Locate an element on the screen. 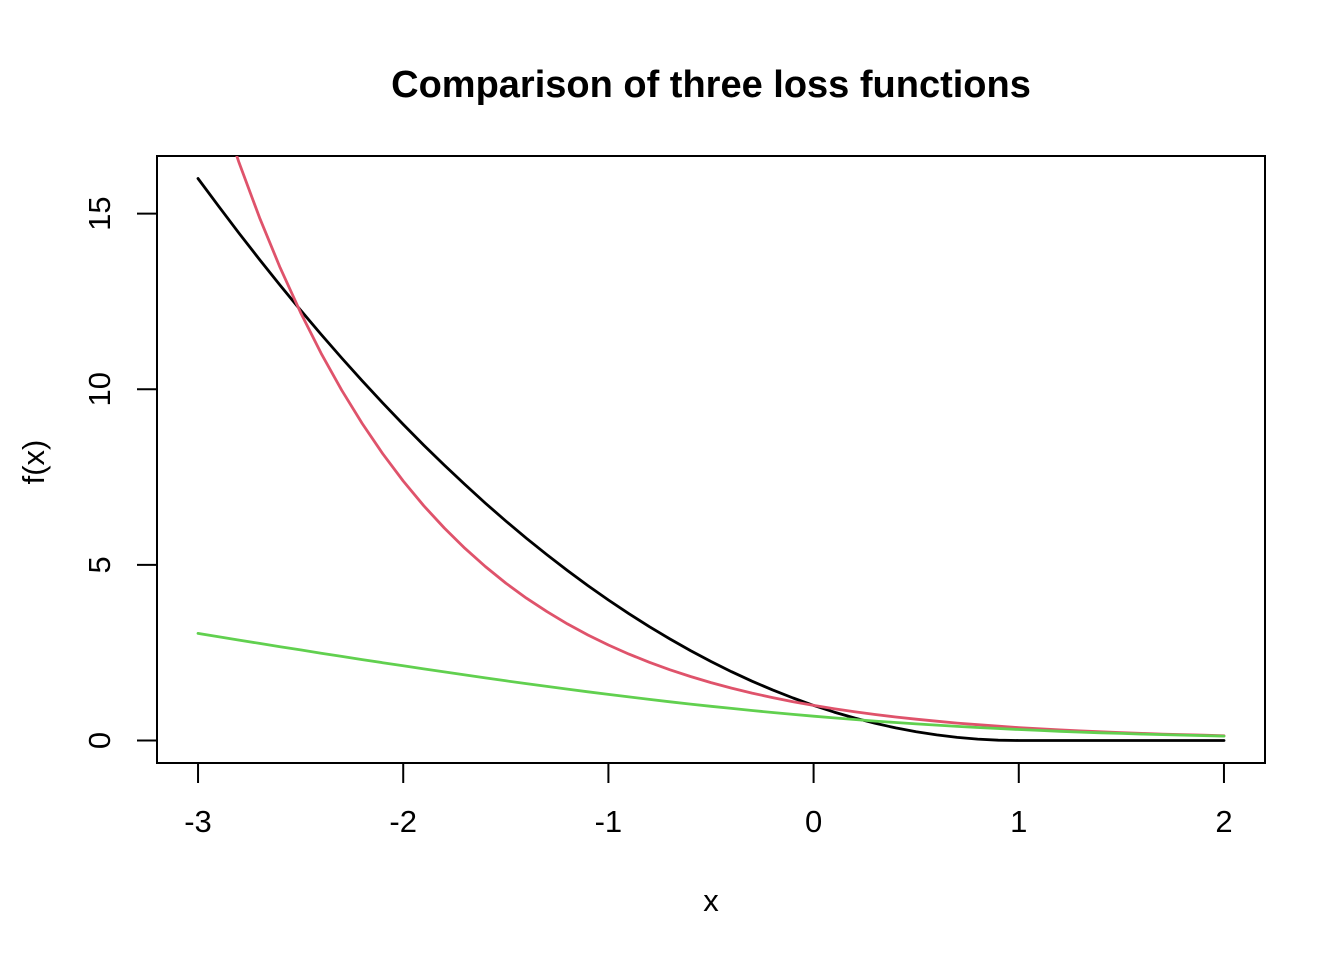 Image resolution: width=1344 pixels, height=960 pixels. y-axis-title: f(x) is located at coordinates (33, 462).